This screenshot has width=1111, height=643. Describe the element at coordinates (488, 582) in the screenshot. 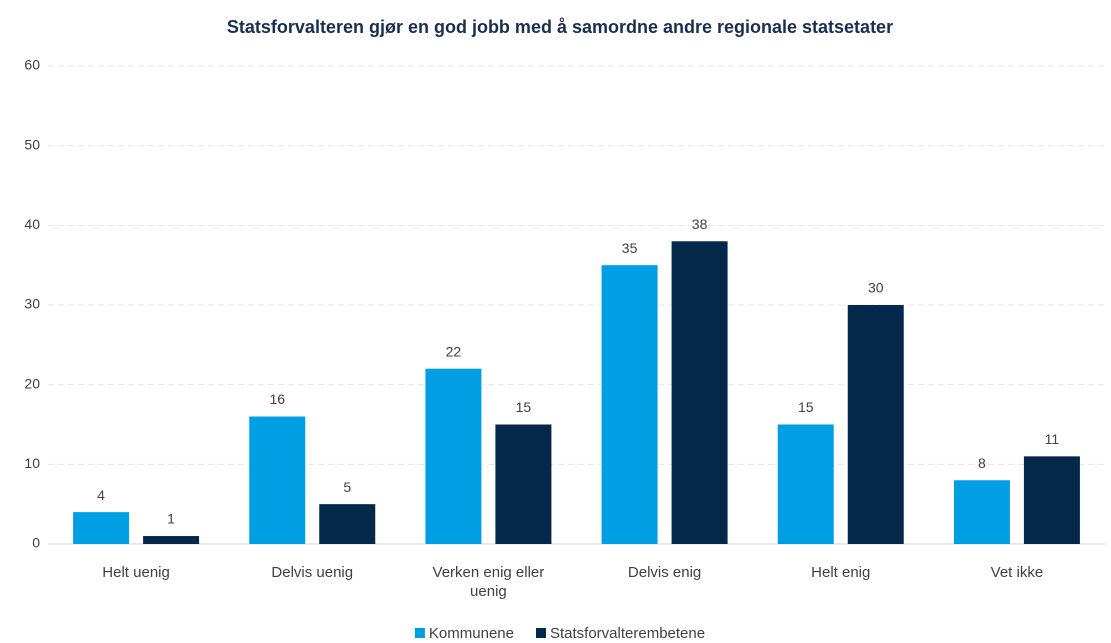

I see `x-tick-label: Verken enig eller uenig` at that location.